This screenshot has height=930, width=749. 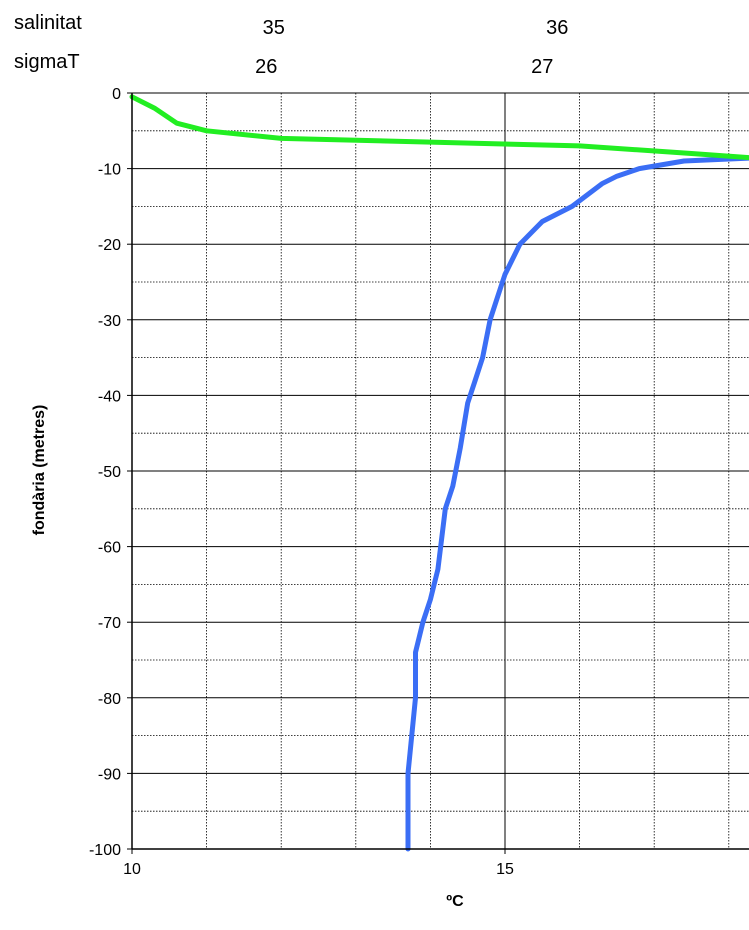 I want to click on y-tick-label: -30, so click(x=109, y=321).